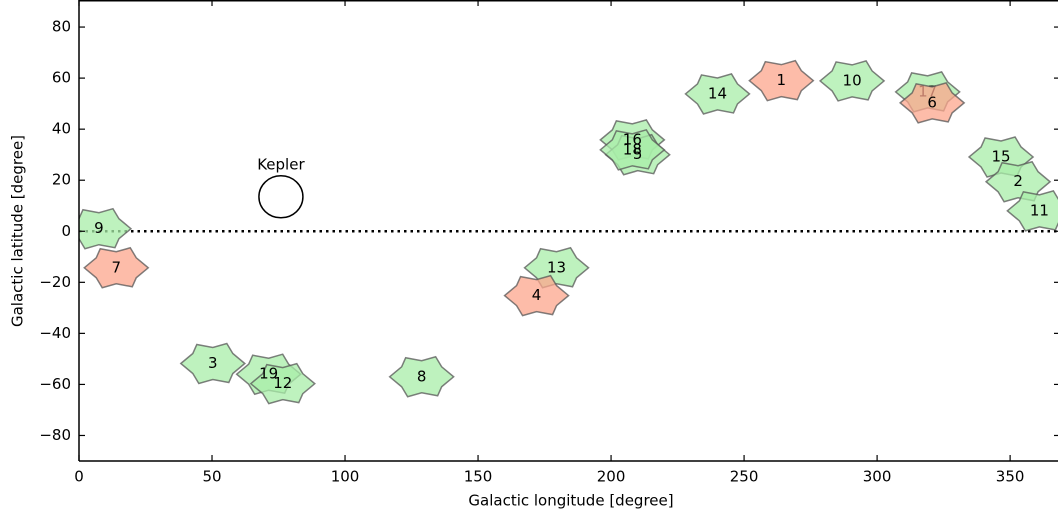 The height and width of the screenshot is (518, 1058). Describe the element at coordinates (638, 154) in the screenshot. I see `field-label: 5` at that location.